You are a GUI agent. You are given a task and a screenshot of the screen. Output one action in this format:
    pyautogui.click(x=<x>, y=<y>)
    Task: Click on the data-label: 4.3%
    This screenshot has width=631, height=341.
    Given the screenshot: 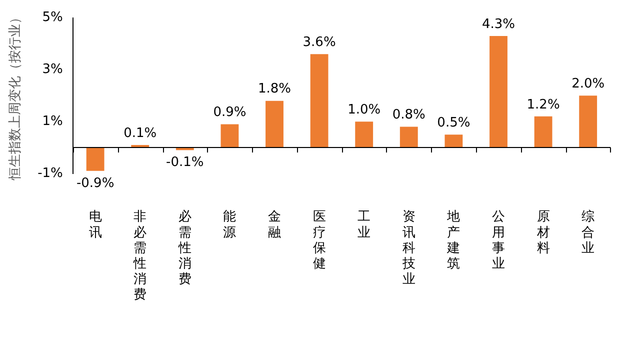 What is the action you would take?
    pyautogui.click(x=499, y=24)
    